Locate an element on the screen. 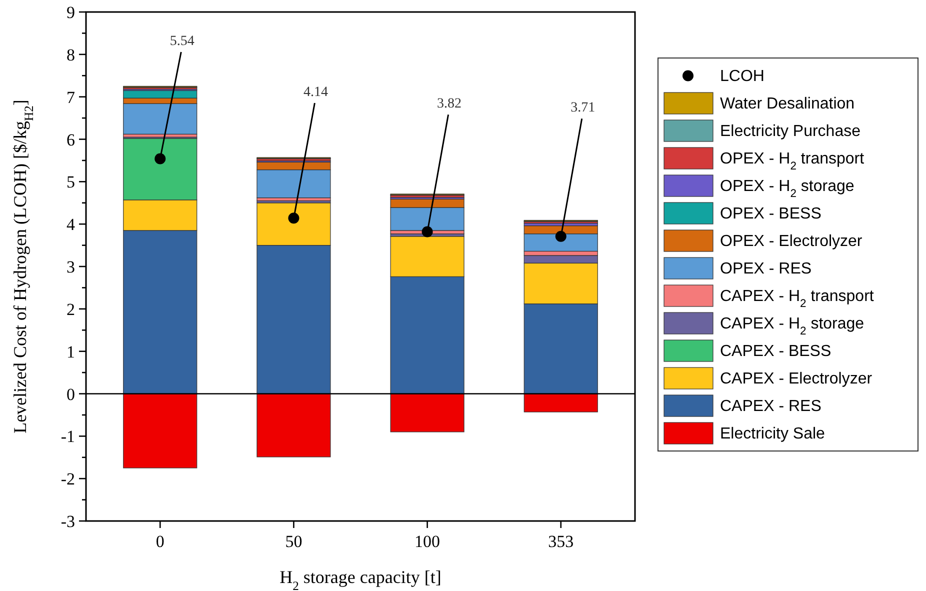  legend-label: Electricity Sale is located at coordinates (773, 433).